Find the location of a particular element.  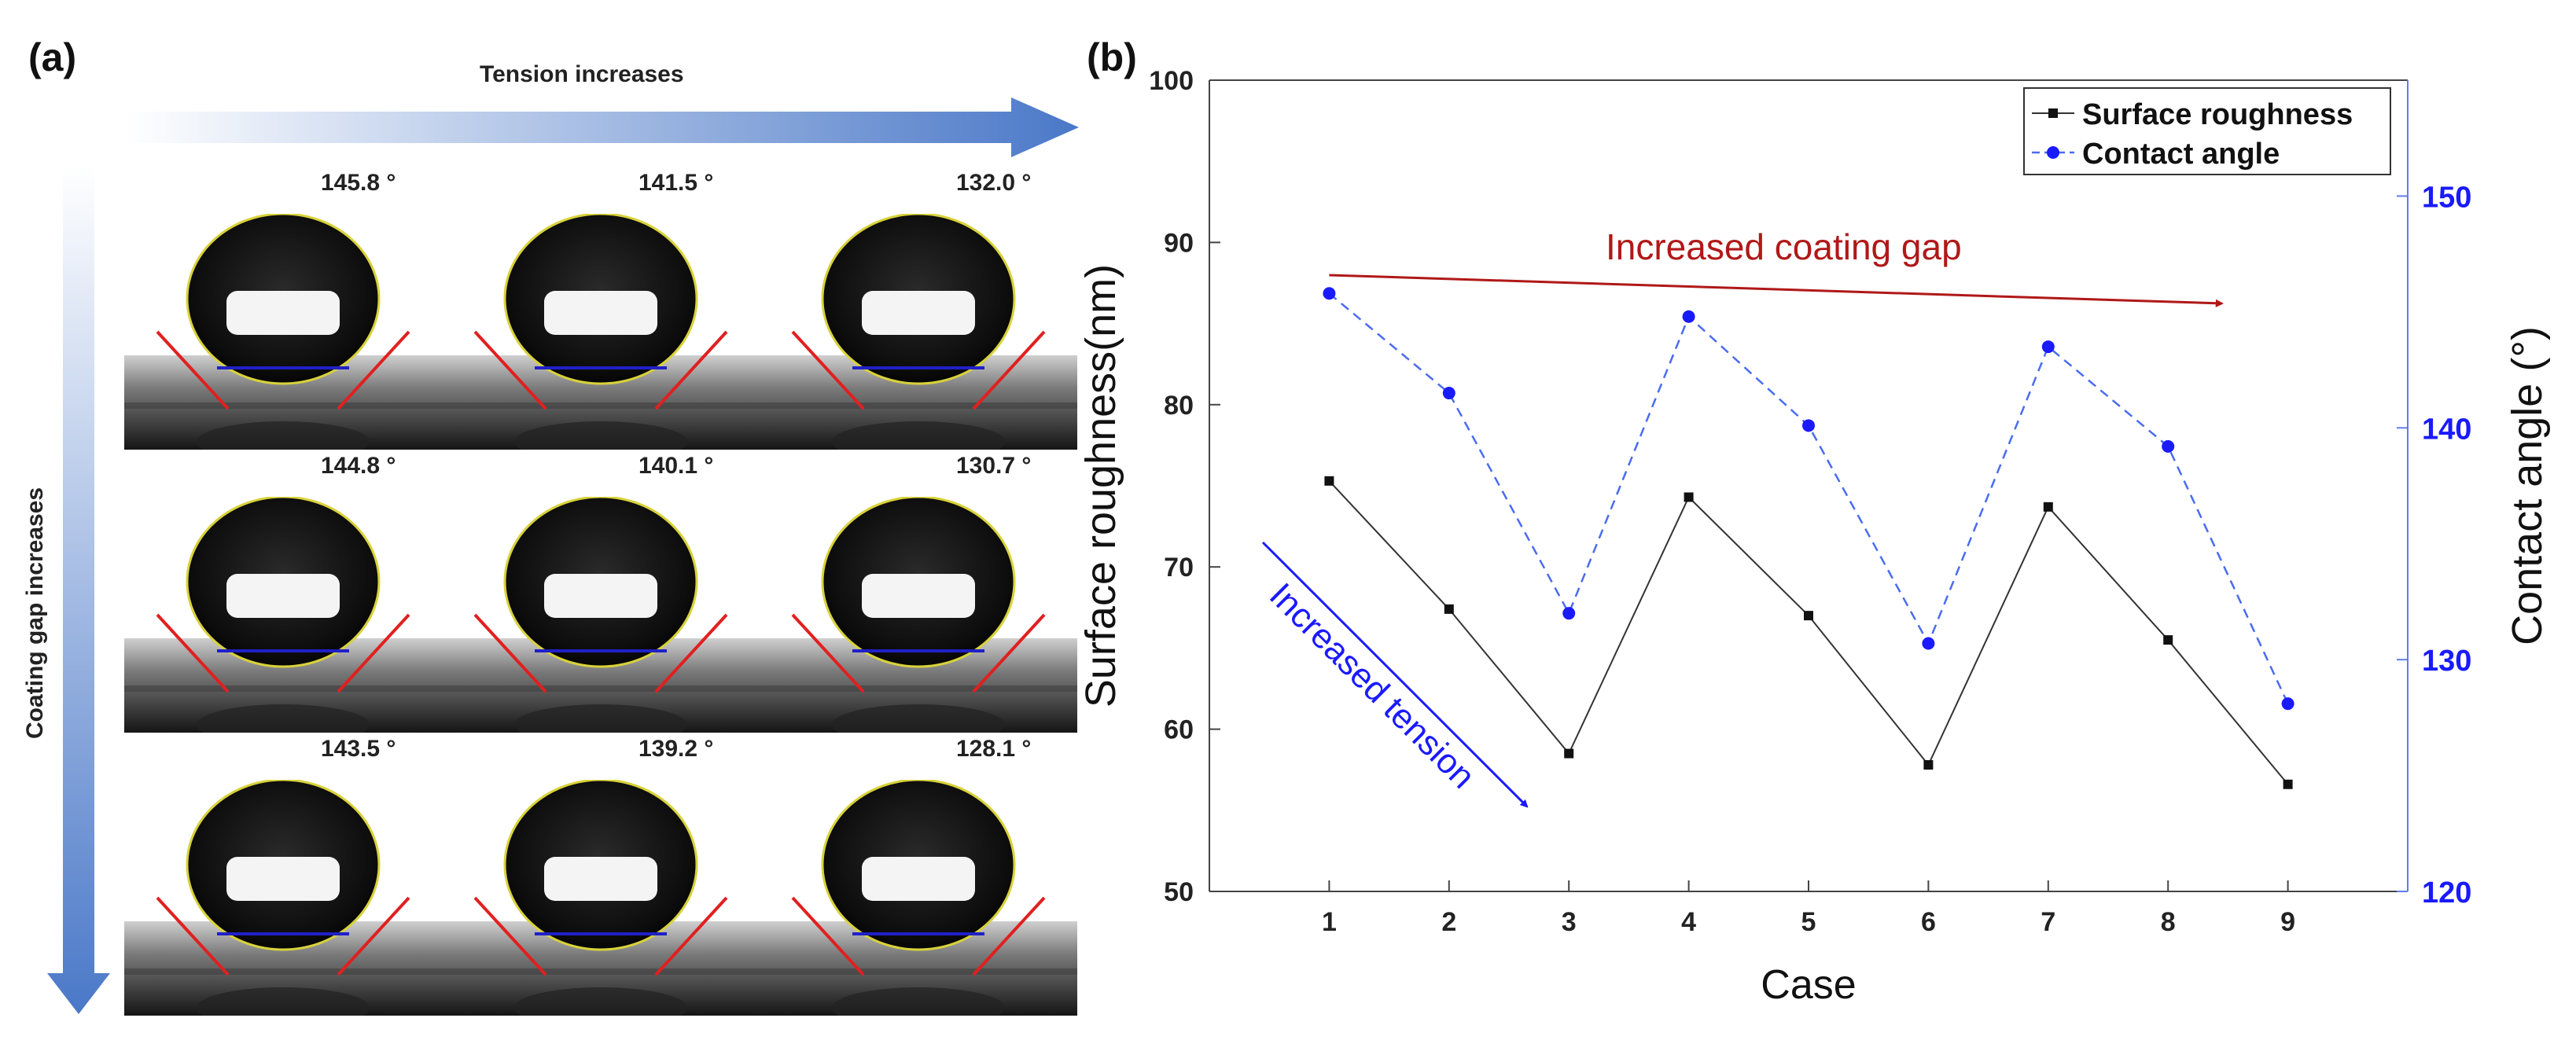

contact-angle-line is located at coordinates (1808, 498).